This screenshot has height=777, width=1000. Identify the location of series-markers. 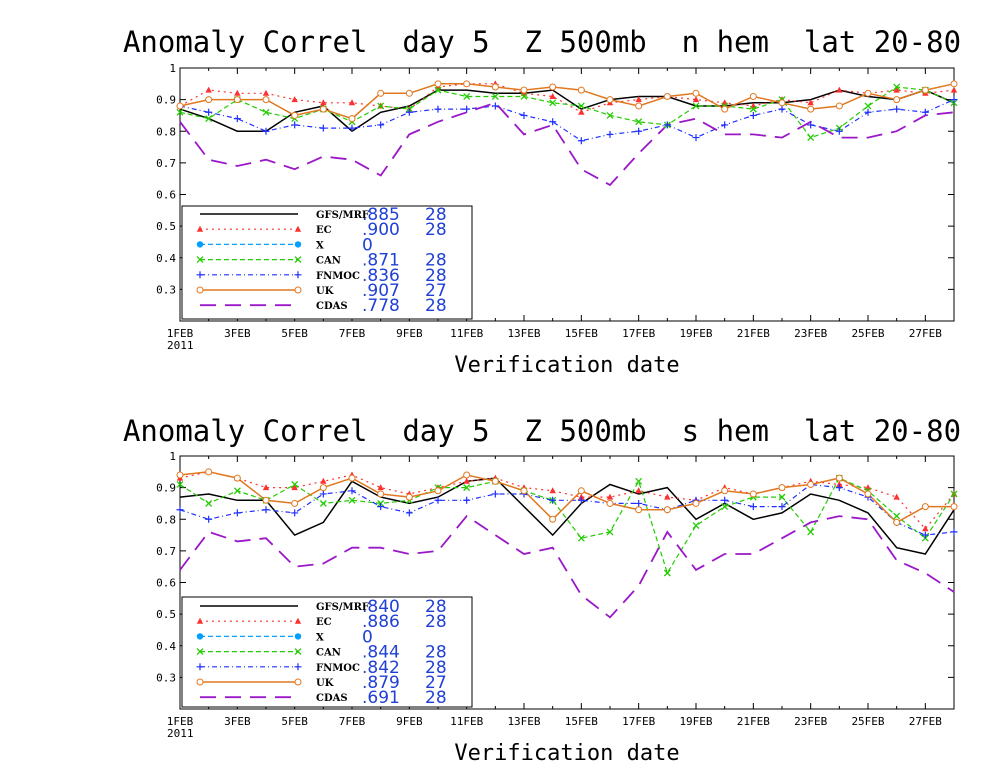
(567, 112).